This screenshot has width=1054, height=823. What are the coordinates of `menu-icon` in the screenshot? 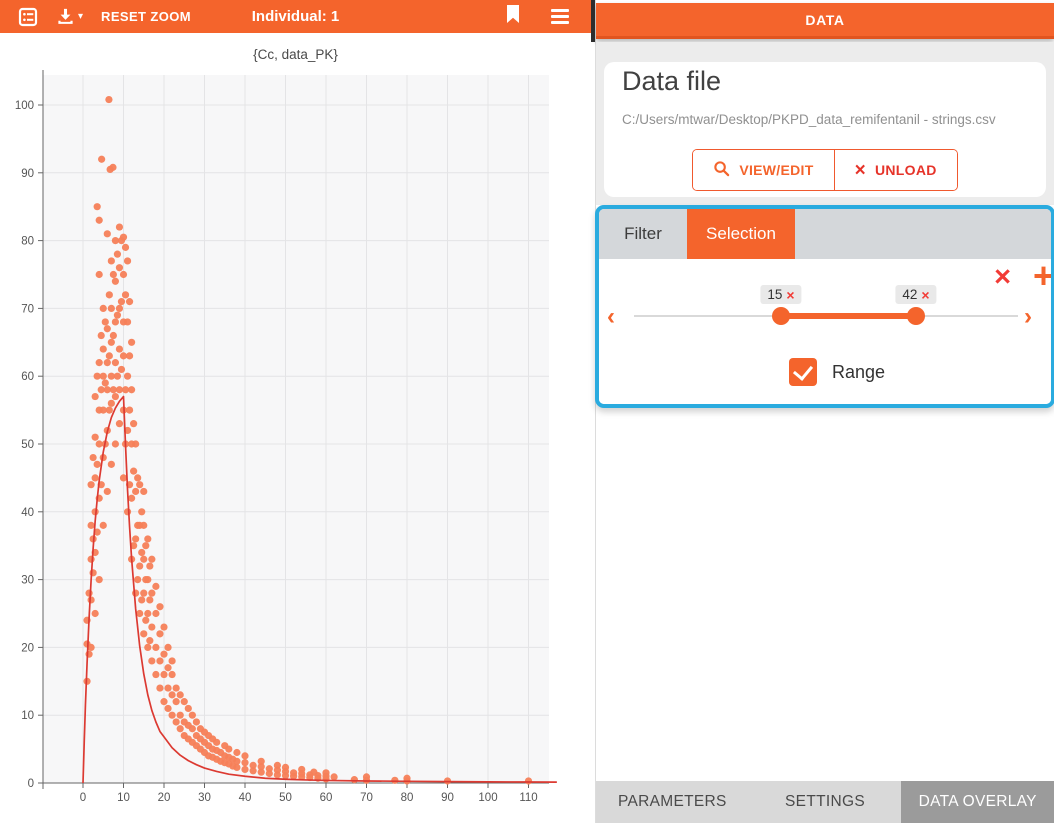 It's located at (560, 16).